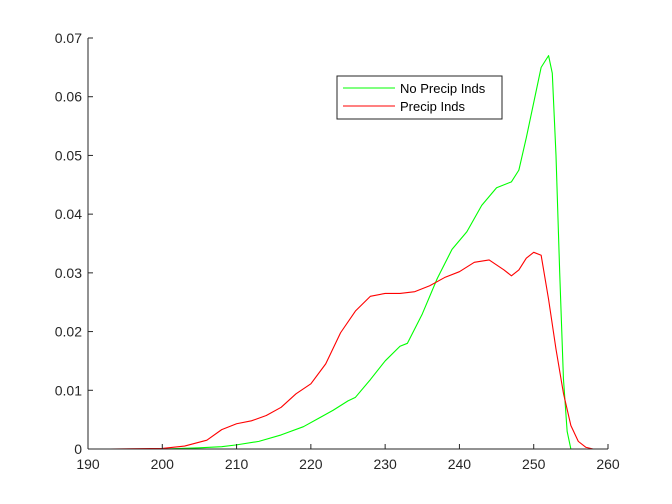  I want to click on y-tick-label: 0.03, so click(68, 273).